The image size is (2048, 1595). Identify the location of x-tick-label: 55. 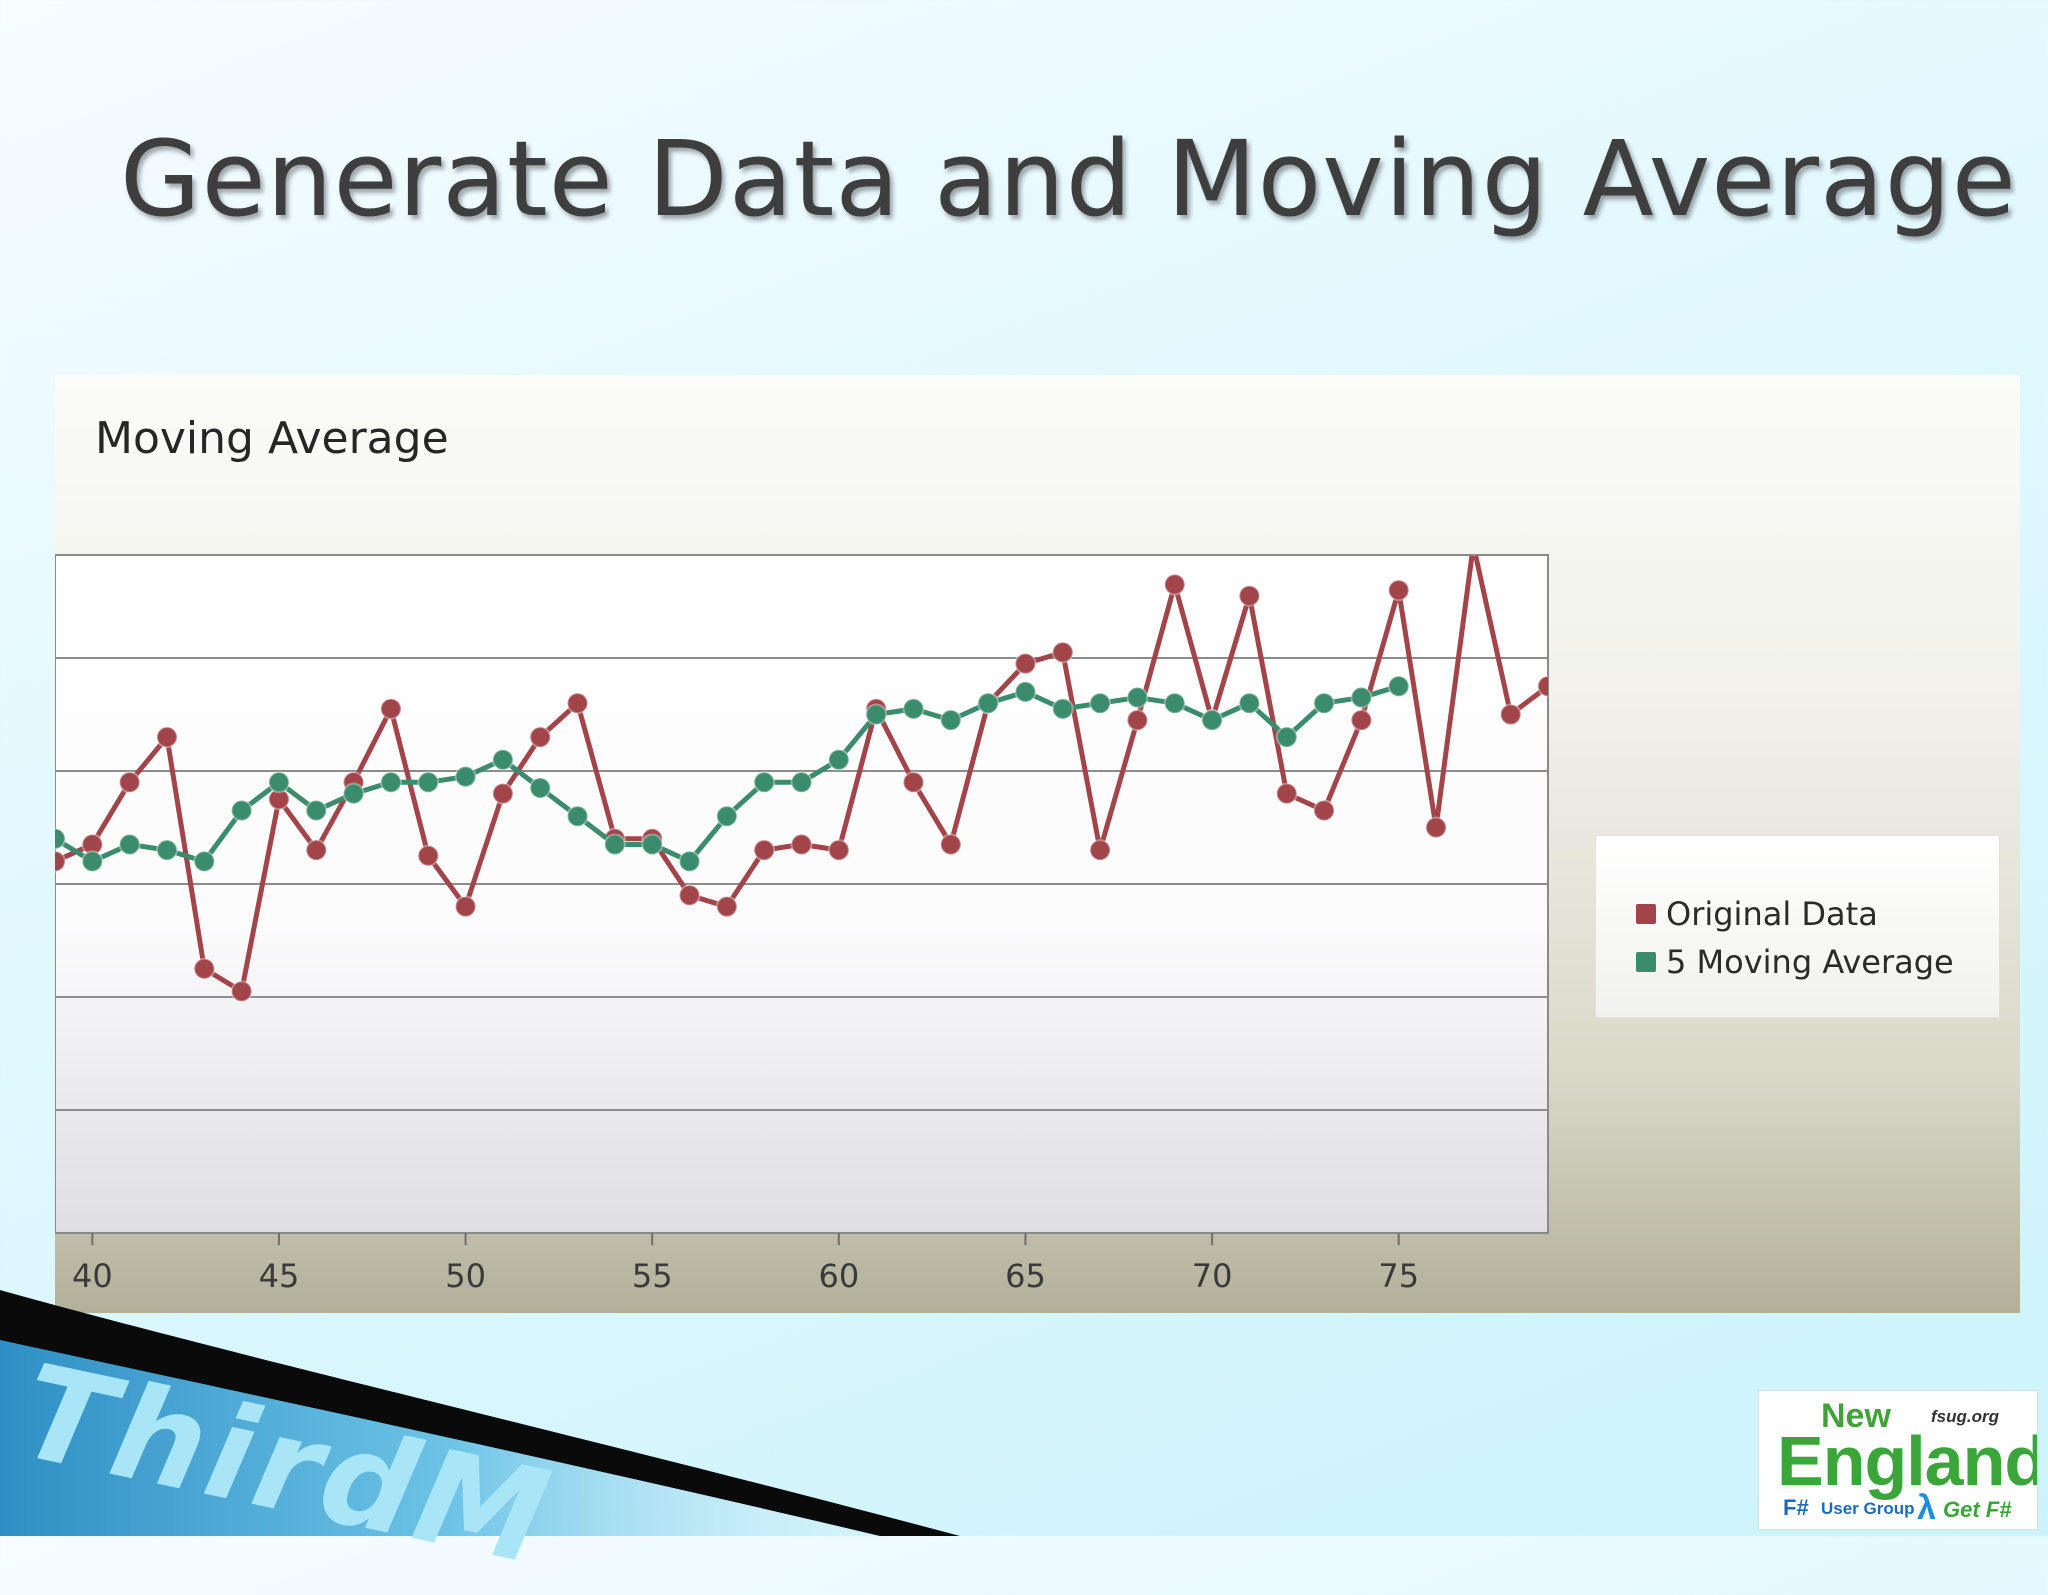
(652, 1276).